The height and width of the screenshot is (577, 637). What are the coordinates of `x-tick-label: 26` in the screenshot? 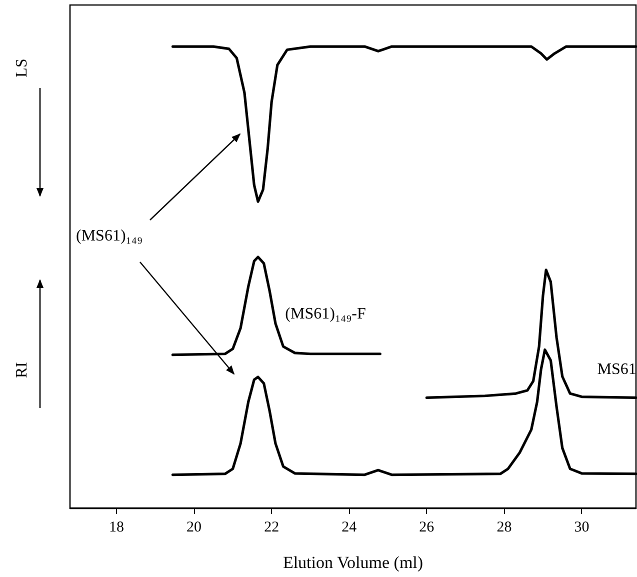 It's located at (427, 528).